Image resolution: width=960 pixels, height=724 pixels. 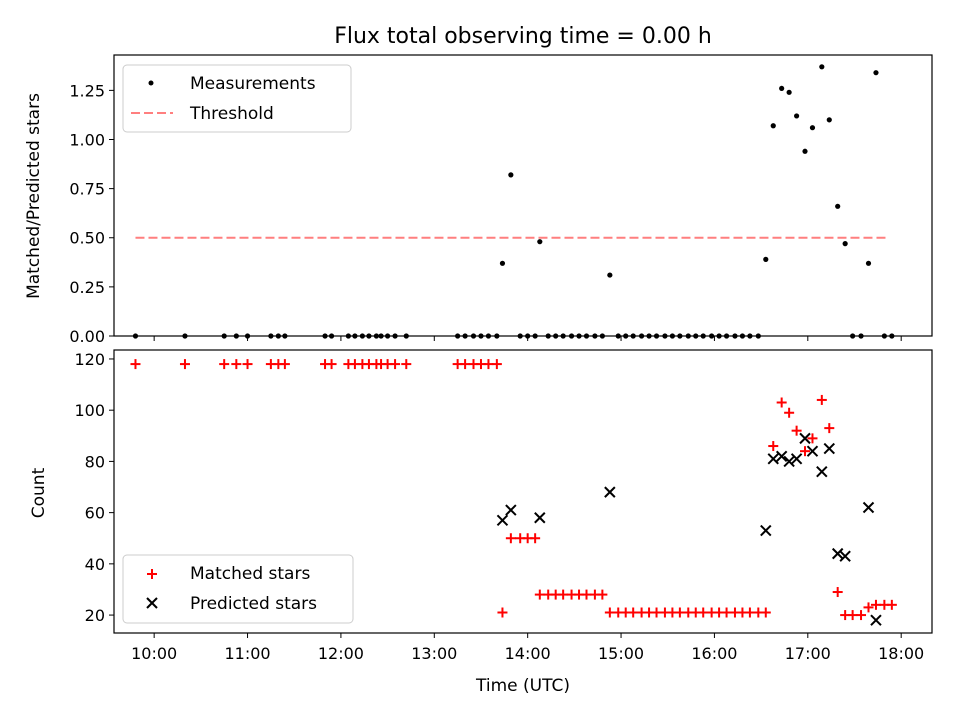 I want to click on top-y-tick-label: 0.50, so click(x=87, y=238).